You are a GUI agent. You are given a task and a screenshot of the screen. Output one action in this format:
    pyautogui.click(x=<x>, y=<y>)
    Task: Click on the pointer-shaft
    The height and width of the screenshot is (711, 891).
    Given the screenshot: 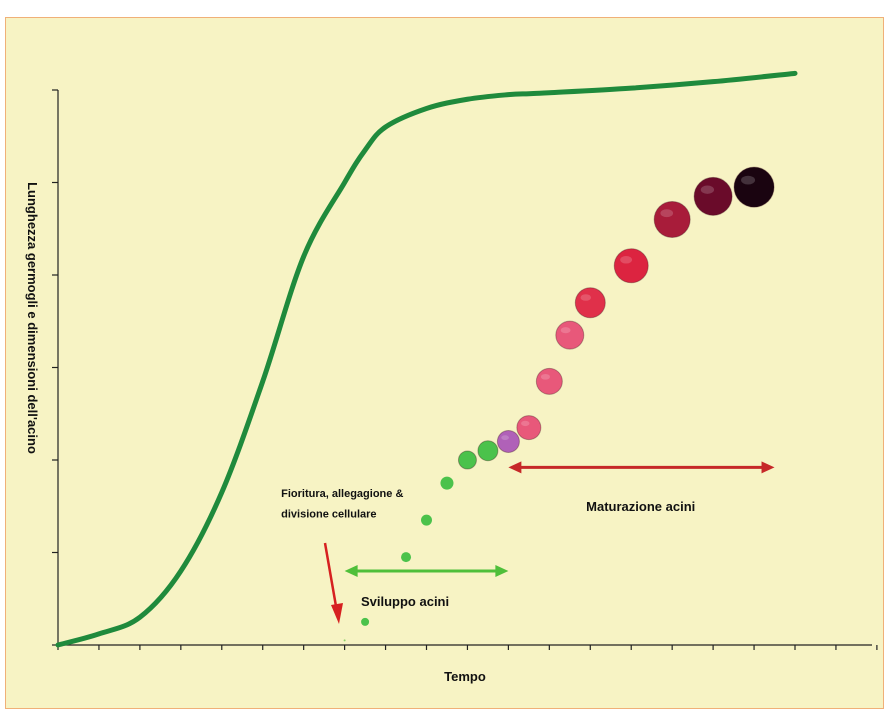 What is the action you would take?
    pyautogui.click(x=331, y=577)
    